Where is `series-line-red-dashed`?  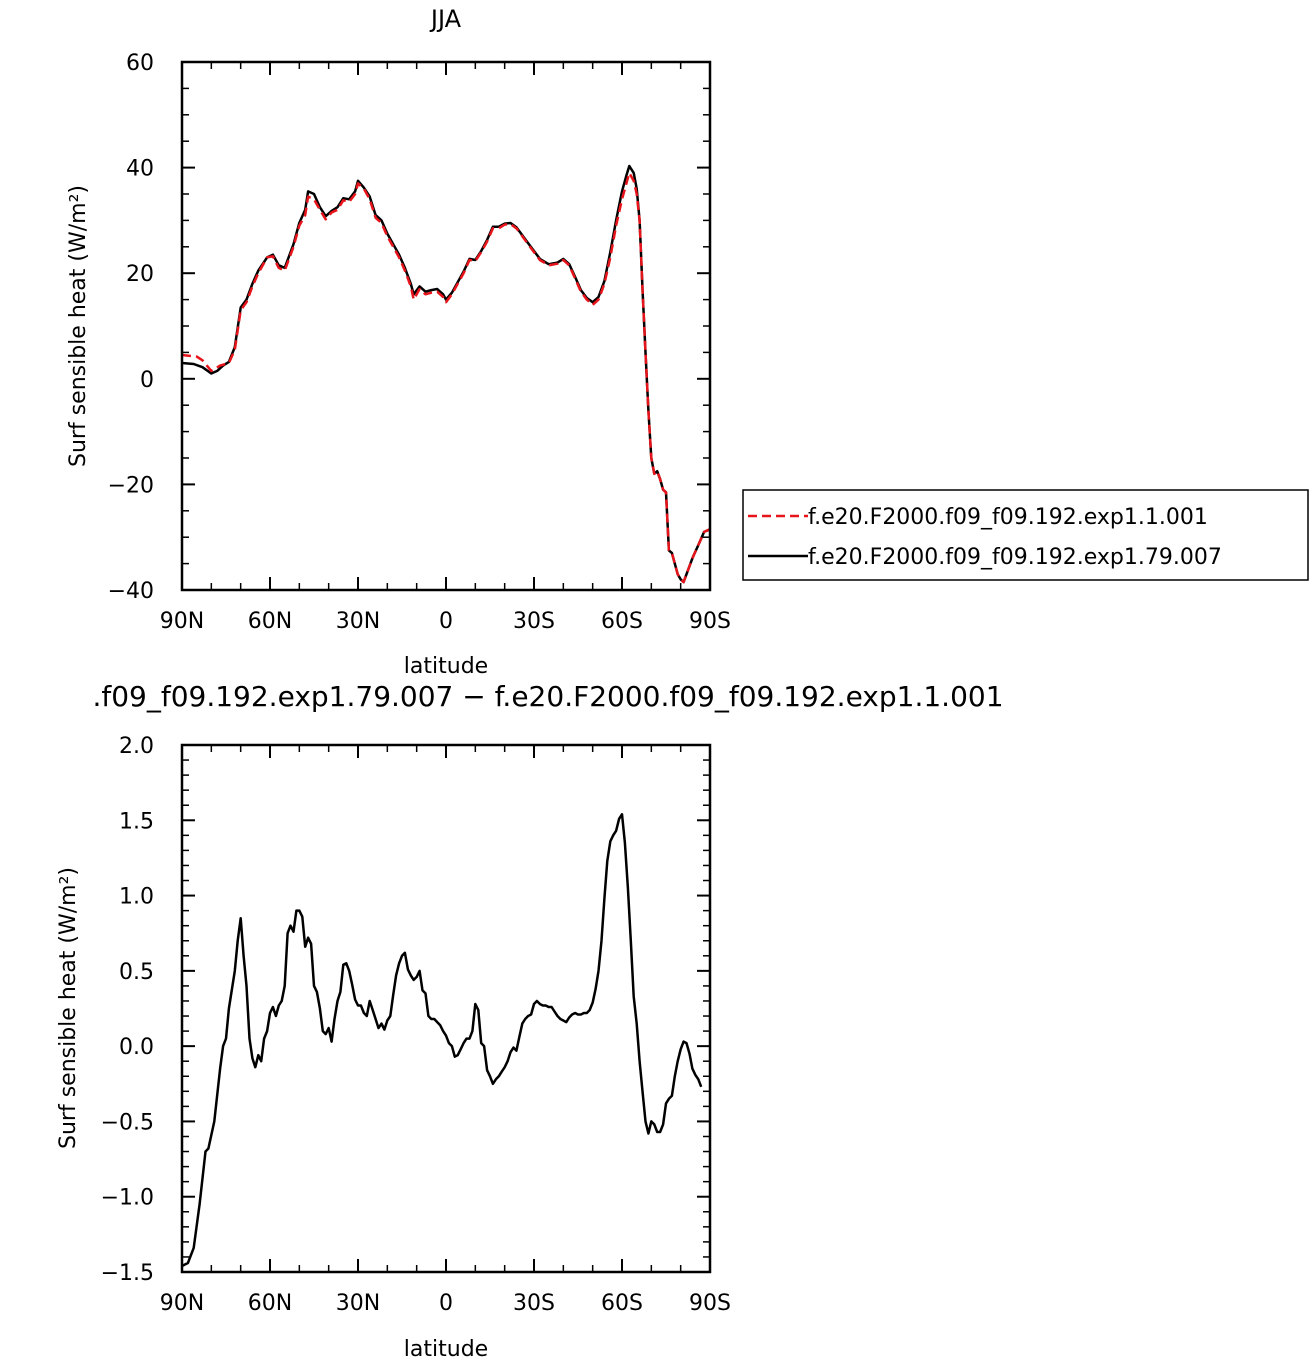 series-line-red-dashed is located at coordinates (446, 377).